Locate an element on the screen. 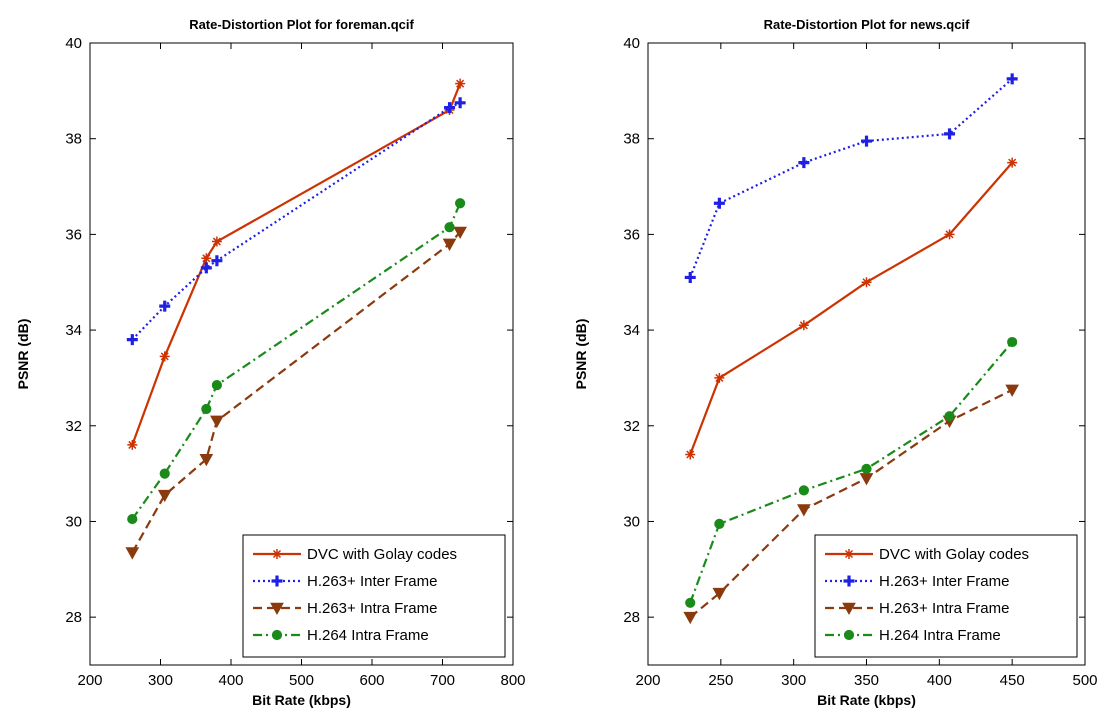  x-tick-label: 800 is located at coordinates (512, 680).